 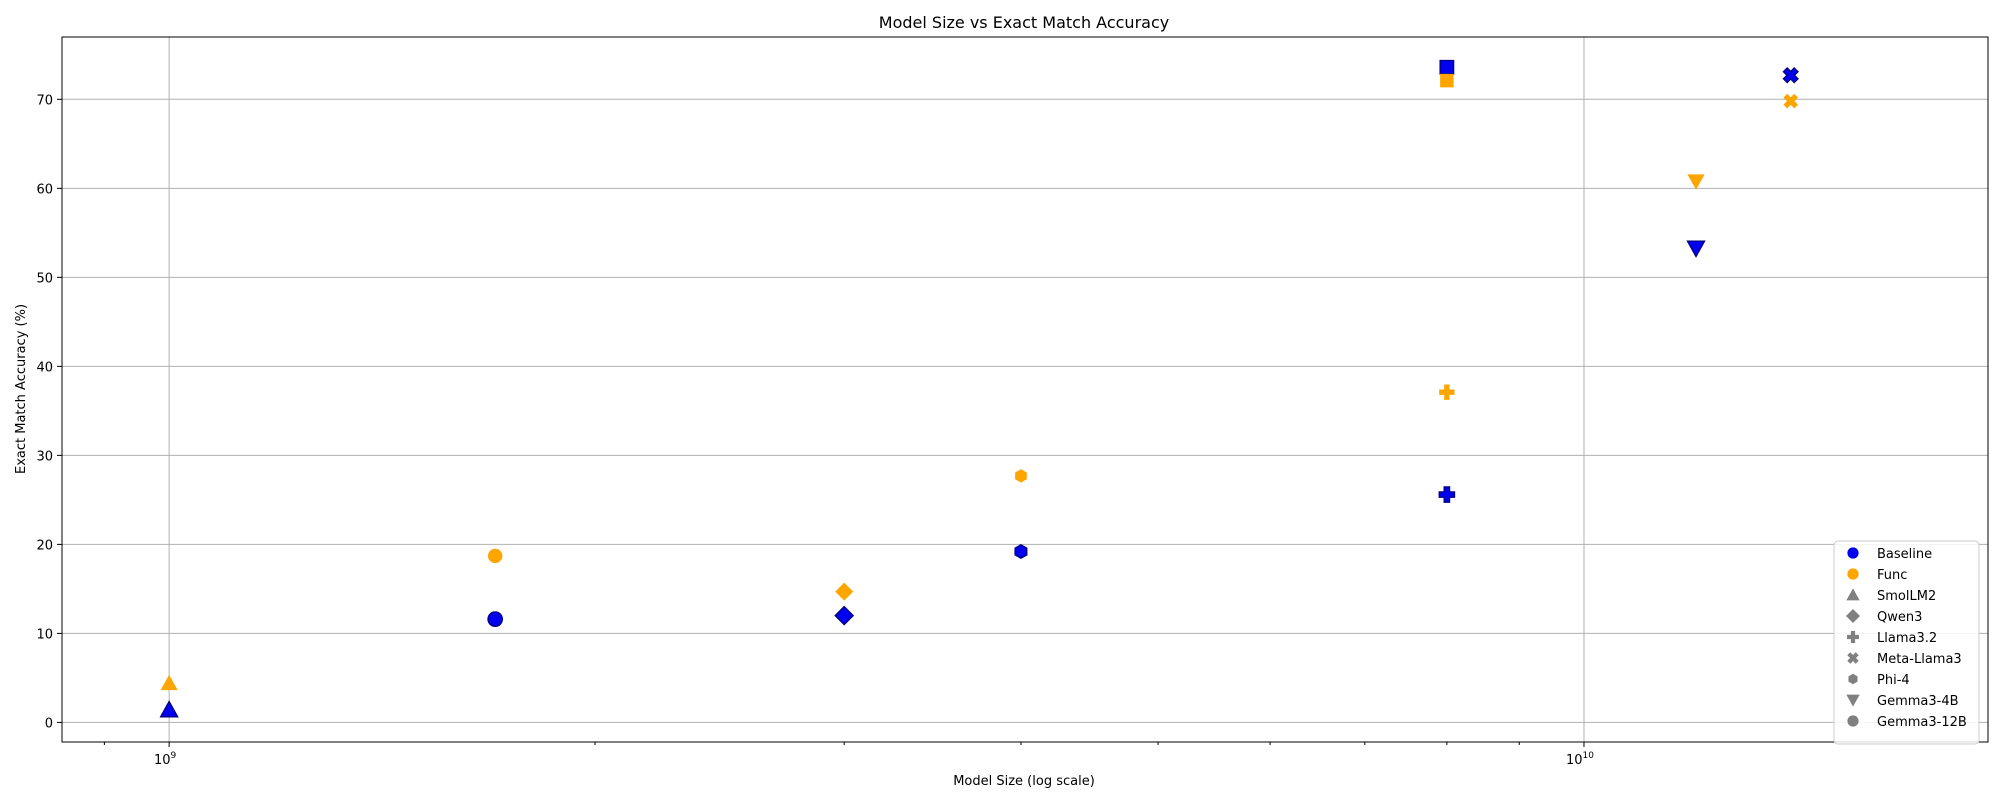 I want to click on baseline-meta-llama3-square-point, so click(x=1447, y=67).